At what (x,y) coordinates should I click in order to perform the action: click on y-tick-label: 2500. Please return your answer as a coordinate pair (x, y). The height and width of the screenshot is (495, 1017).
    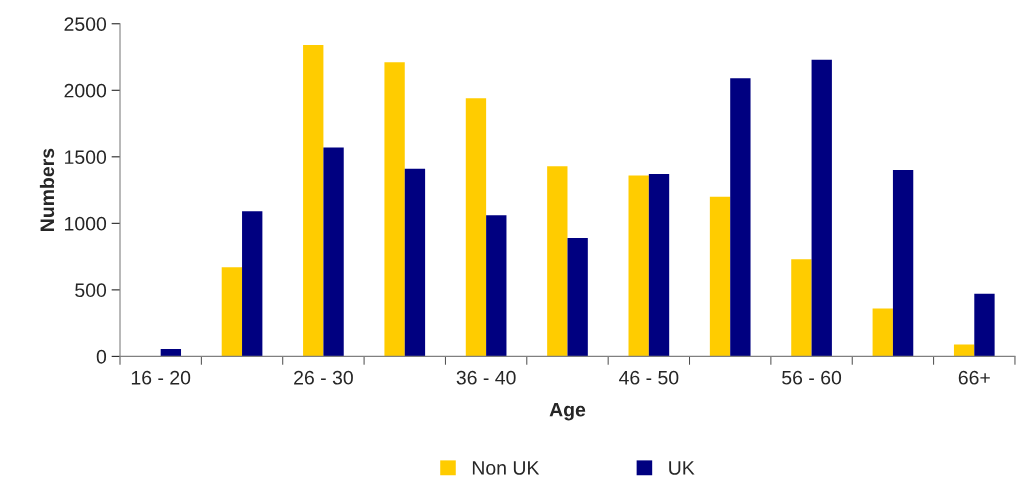
    Looking at the image, I should click on (85, 24).